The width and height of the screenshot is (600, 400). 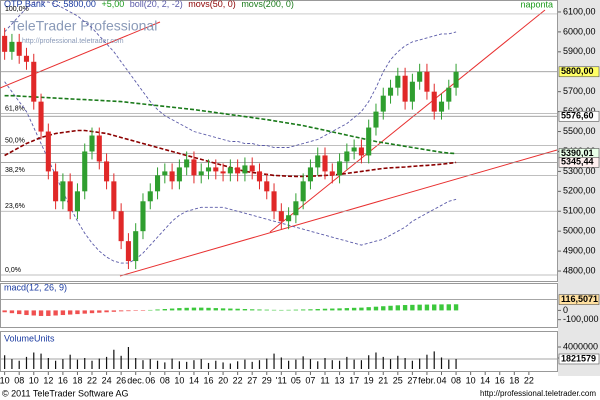 I want to click on marker-label: 5390,01, so click(x=577, y=153).